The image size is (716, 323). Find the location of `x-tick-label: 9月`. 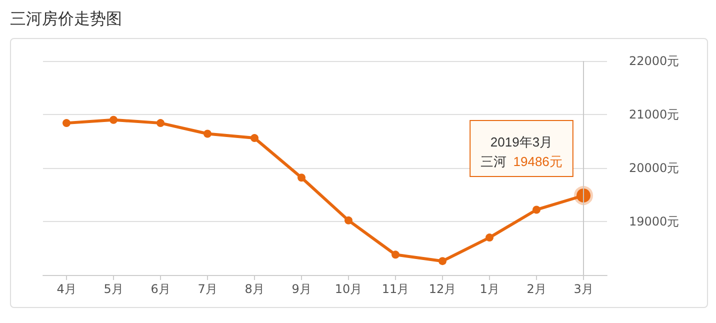

x-tick-label: 9月 is located at coordinates (302, 289).